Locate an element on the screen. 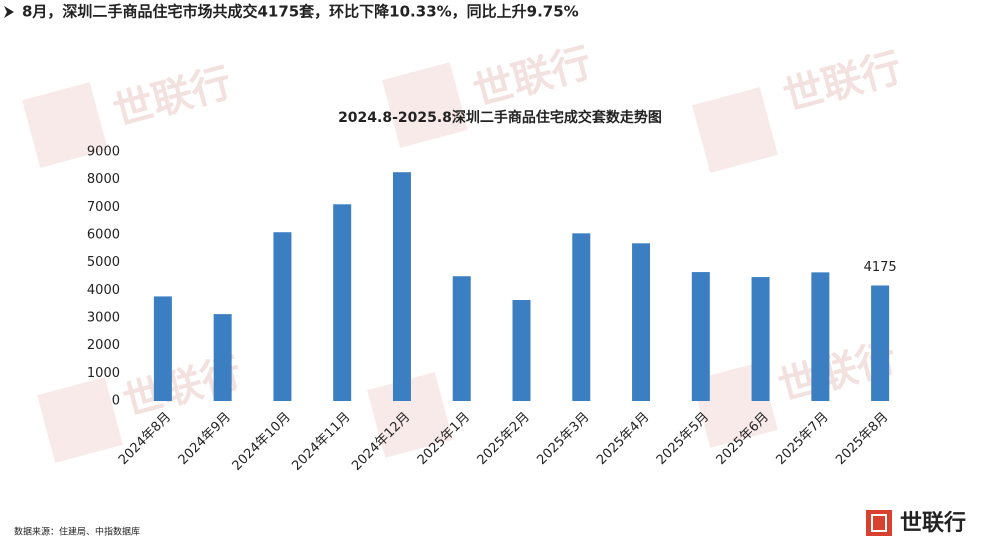 This screenshot has width=1004, height=539. y-tick-label: 2000 is located at coordinates (103, 345).